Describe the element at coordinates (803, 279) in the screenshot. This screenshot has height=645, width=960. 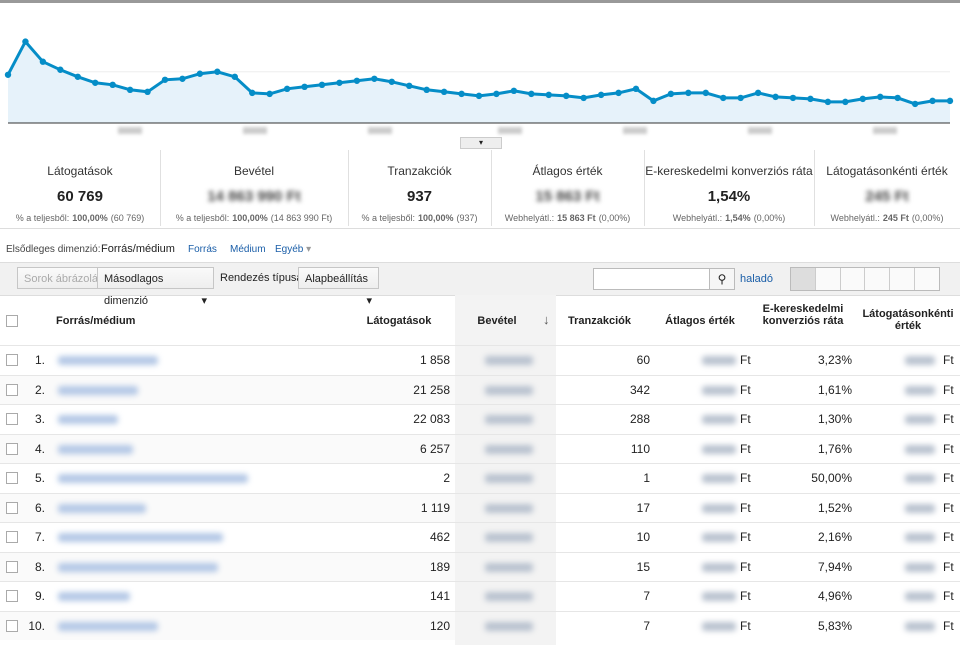
I see `view-table` at that location.